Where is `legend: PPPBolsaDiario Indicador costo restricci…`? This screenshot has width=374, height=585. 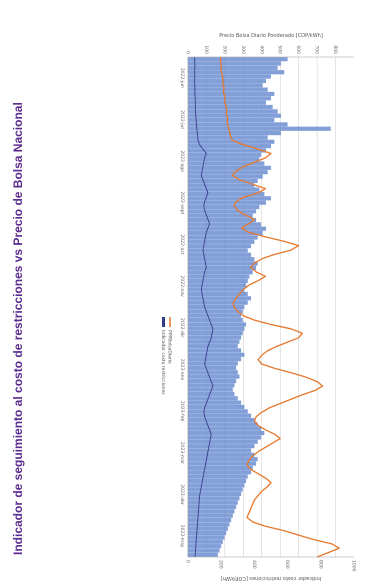
legend: PPPBolsaDiario Indicador costo restricci… is located at coordinates (166, 356).